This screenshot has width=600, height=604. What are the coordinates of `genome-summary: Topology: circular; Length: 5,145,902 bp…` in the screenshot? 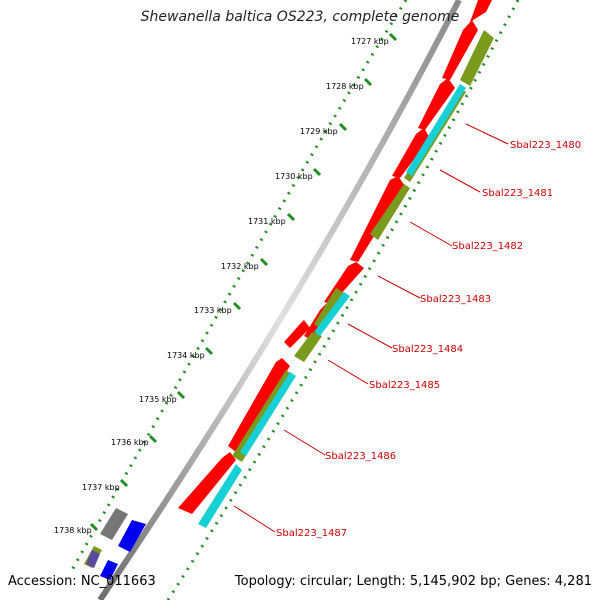 It's located at (413, 581).